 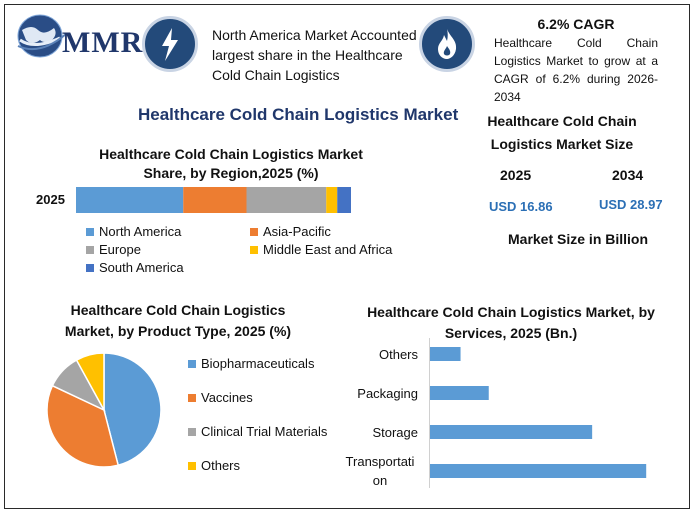 What do you see at coordinates (445, 354) in the screenshot?
I see `services-bar-others` at bounding box center [445, 354].